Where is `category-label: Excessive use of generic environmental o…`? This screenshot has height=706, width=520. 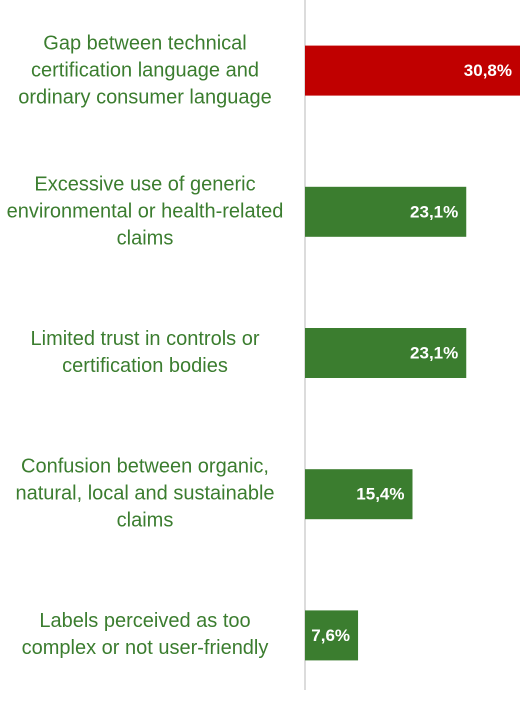 category-label: Excessive use of generic environmental o… is located at coordinates (145, 211).